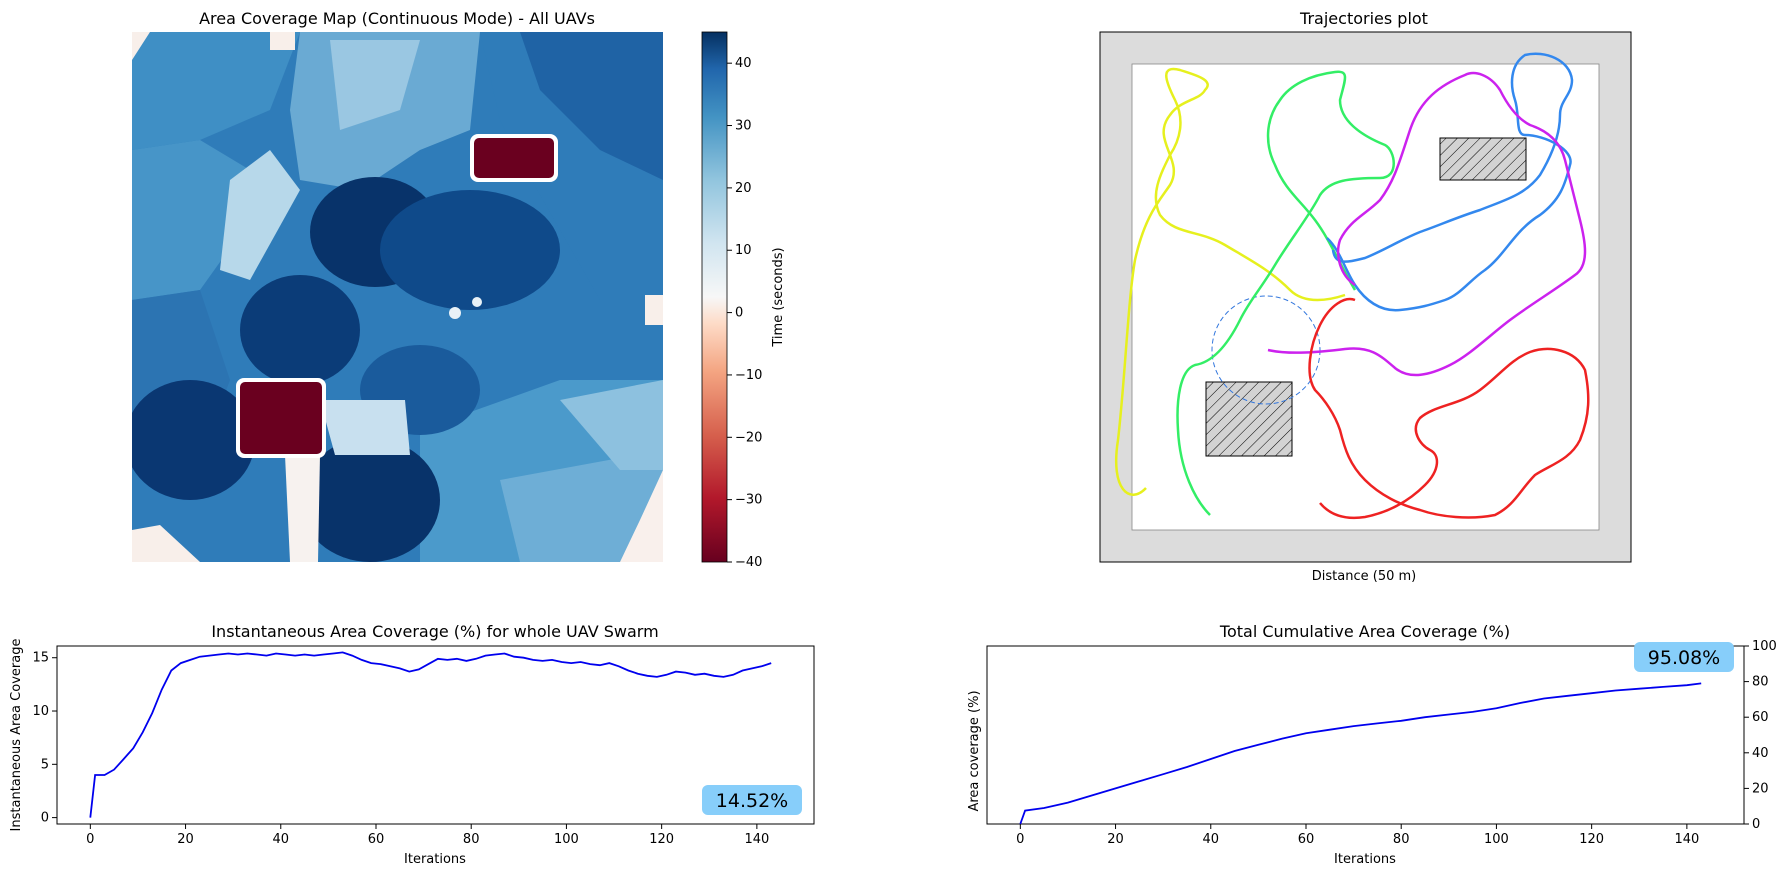 This screenshot has height=874, width=1787. I want to click on colorbar-tick-label: 30, so click(743, 126).